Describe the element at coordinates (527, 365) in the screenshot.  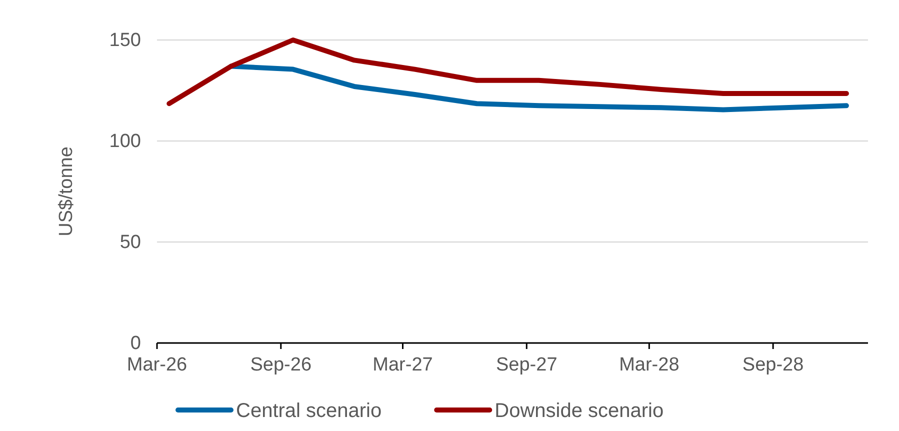
I see `x-tick-label: Sep-27` at that location.